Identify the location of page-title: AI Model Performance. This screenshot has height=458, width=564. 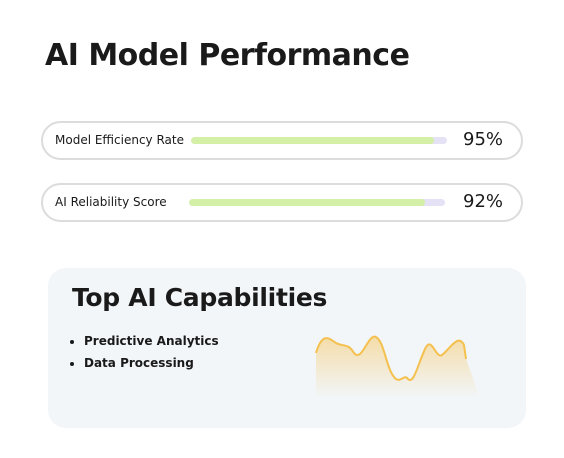
(227, 55).